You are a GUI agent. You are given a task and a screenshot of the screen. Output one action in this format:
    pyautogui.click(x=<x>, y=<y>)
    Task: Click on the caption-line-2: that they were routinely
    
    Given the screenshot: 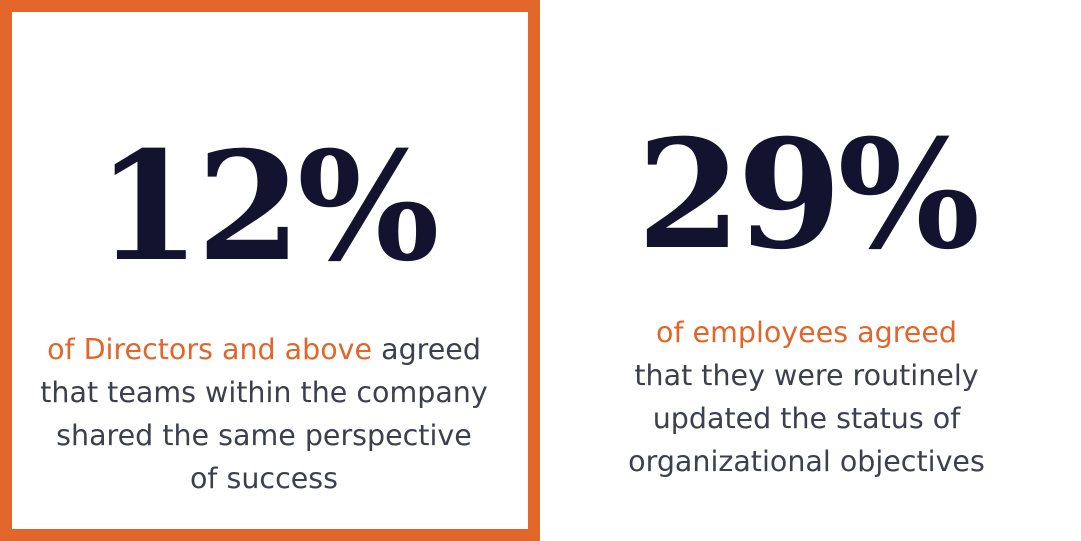 What is the action you would take?
    pyautogui.click(x=806, y=375)
    